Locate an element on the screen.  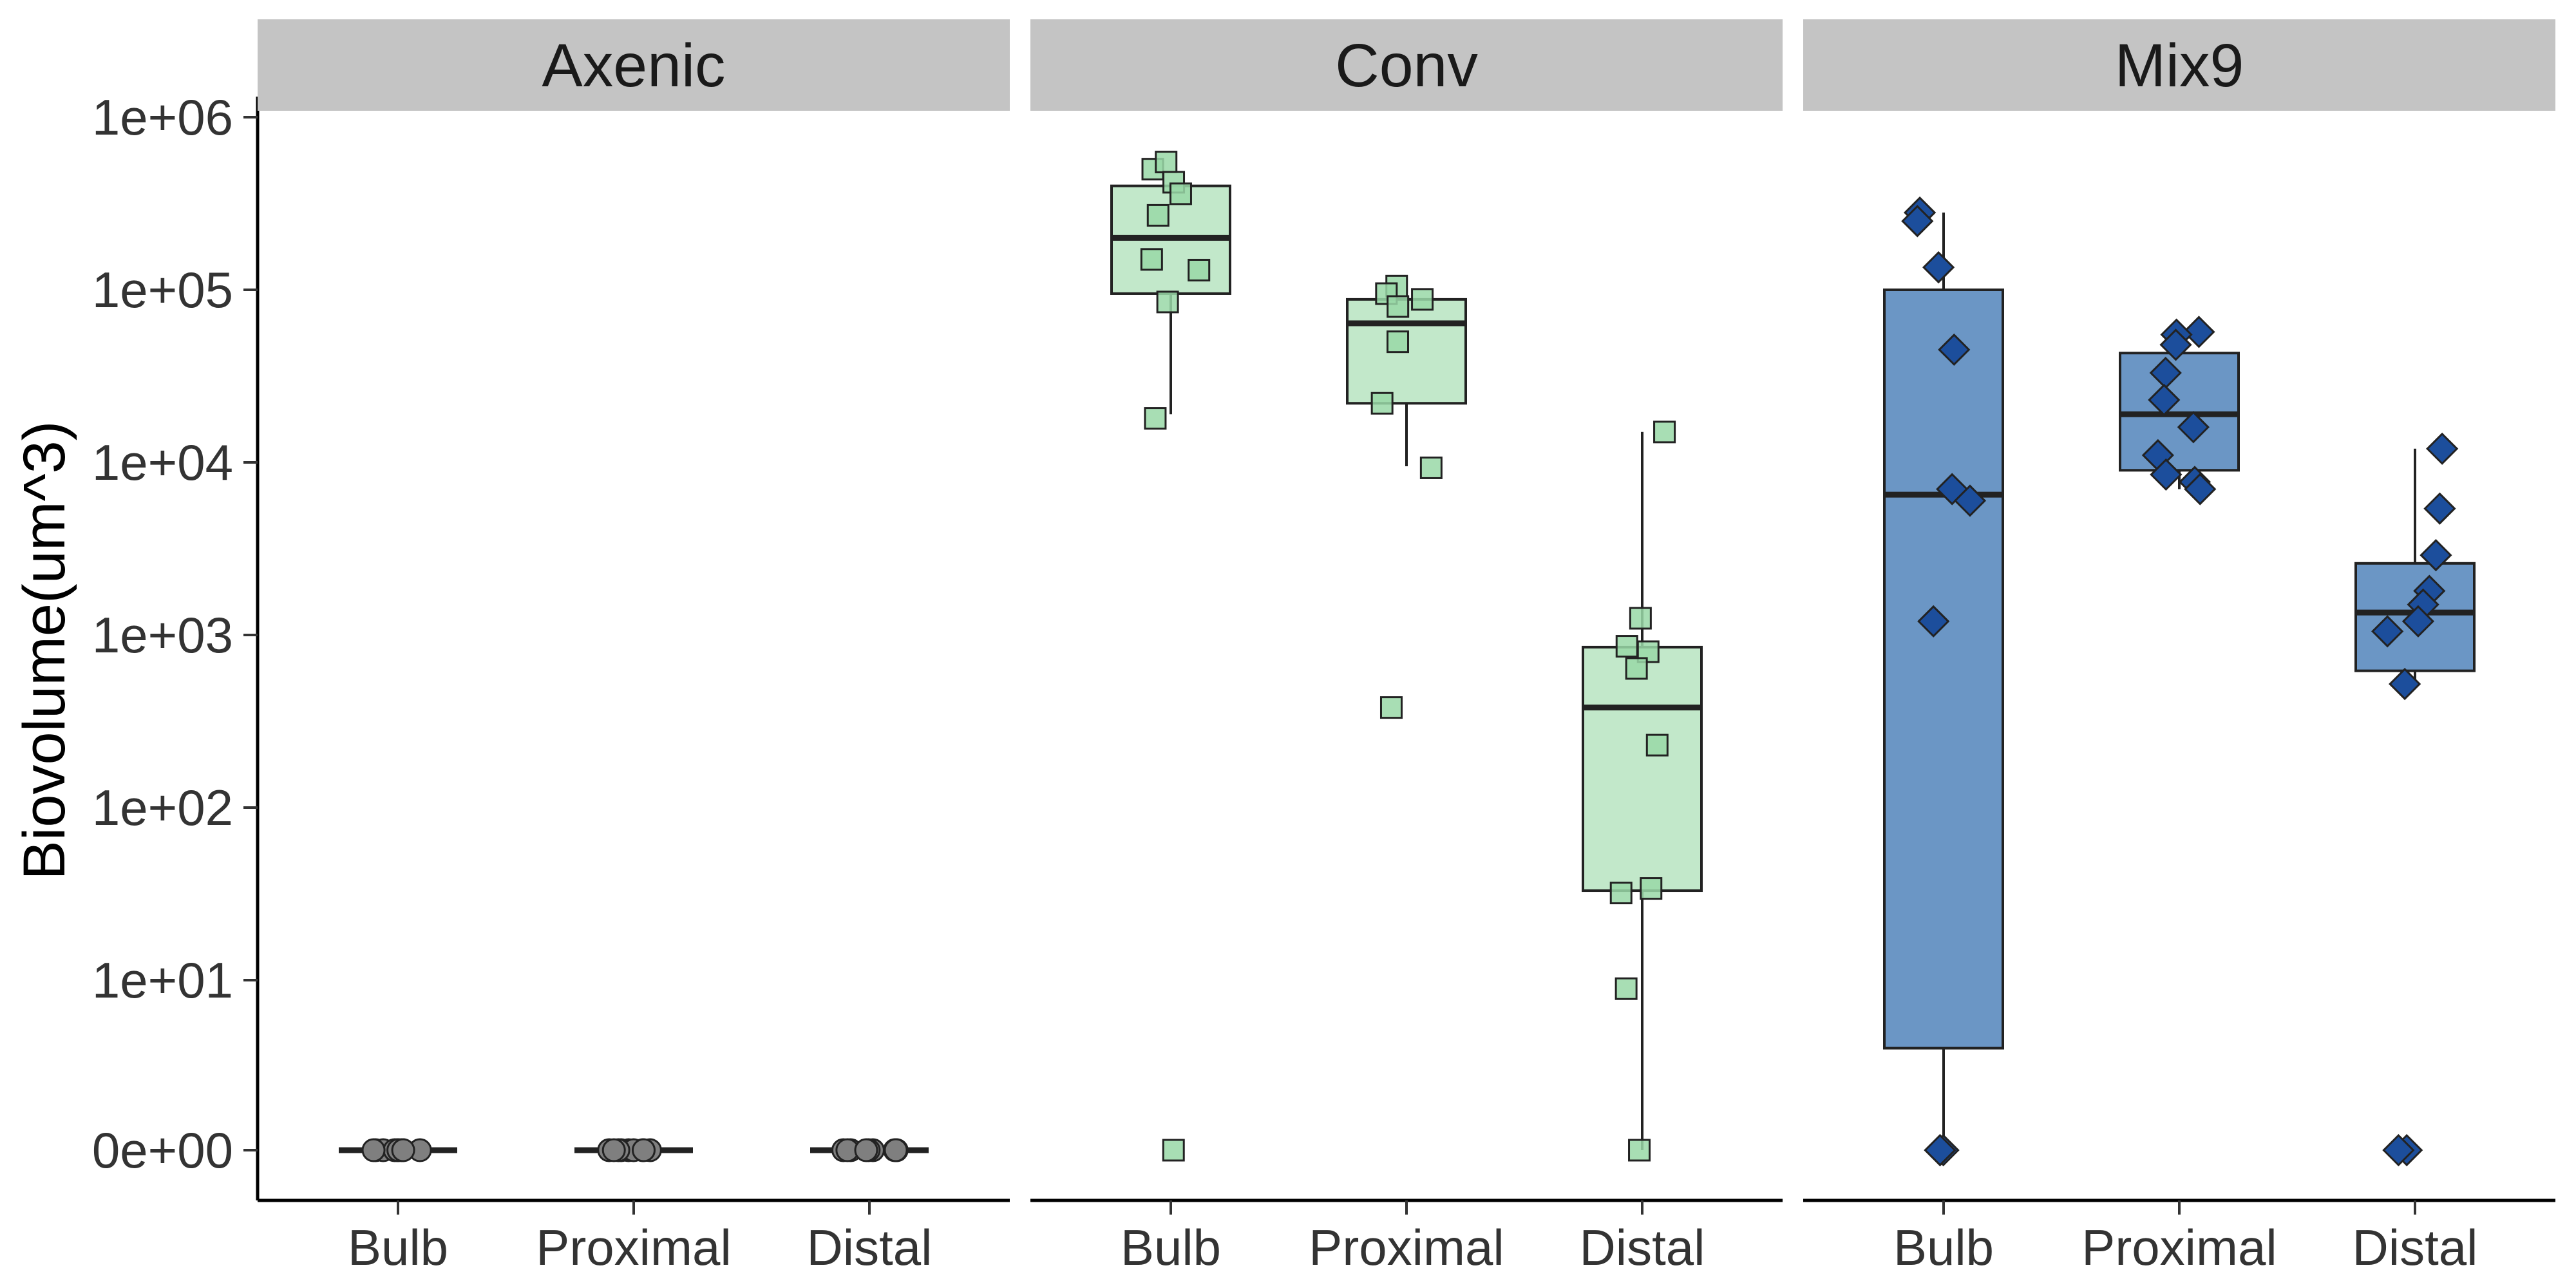
panel-title: Axenic is located at coordinates (634, 66).